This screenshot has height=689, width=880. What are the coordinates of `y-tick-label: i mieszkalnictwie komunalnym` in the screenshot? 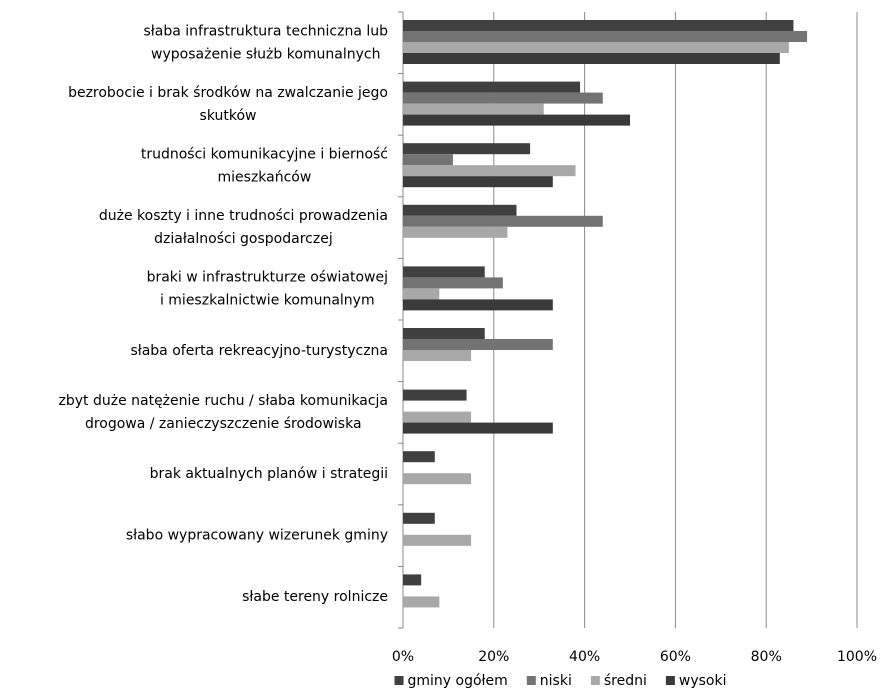 It's located at (267, 301).